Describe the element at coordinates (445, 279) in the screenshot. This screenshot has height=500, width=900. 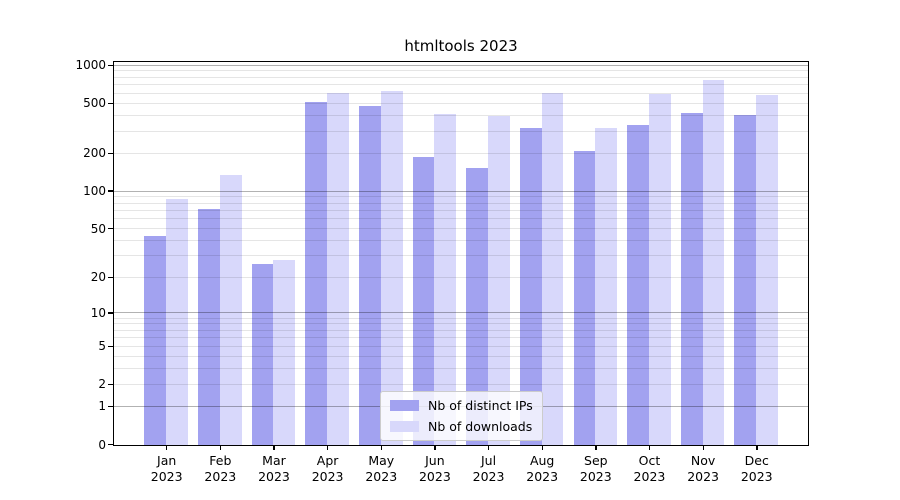
I see `bar-downloads-jun` at that location.